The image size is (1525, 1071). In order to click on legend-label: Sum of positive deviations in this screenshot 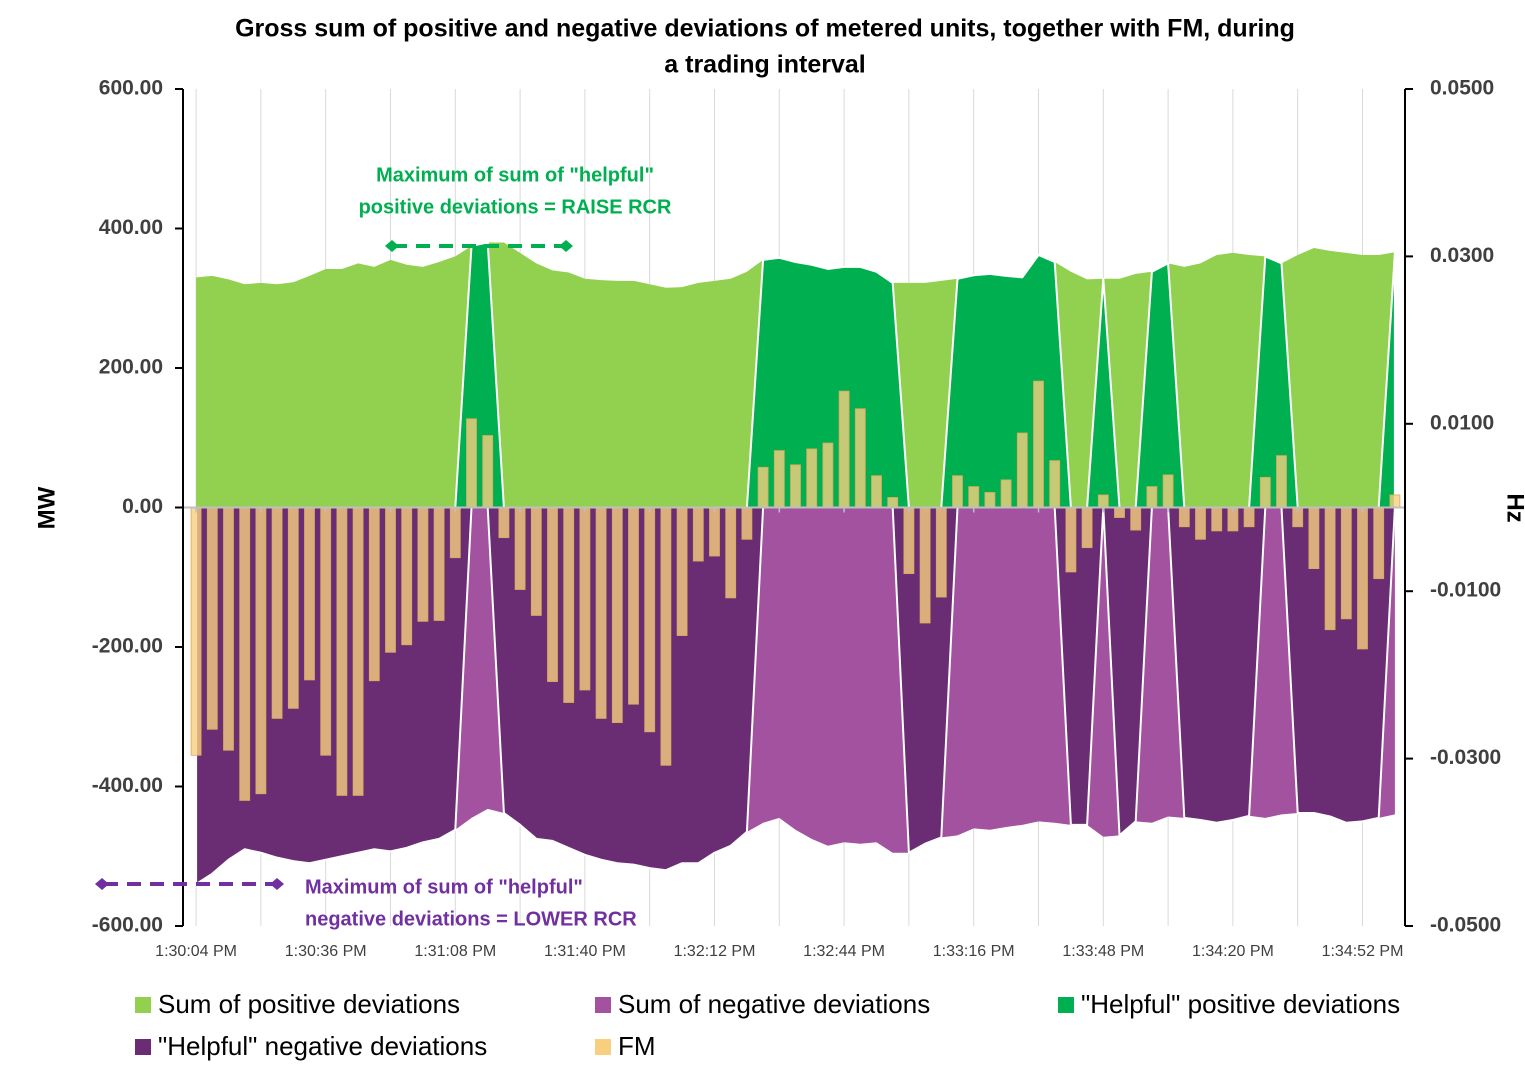, I will do `click(309, 1004)`.